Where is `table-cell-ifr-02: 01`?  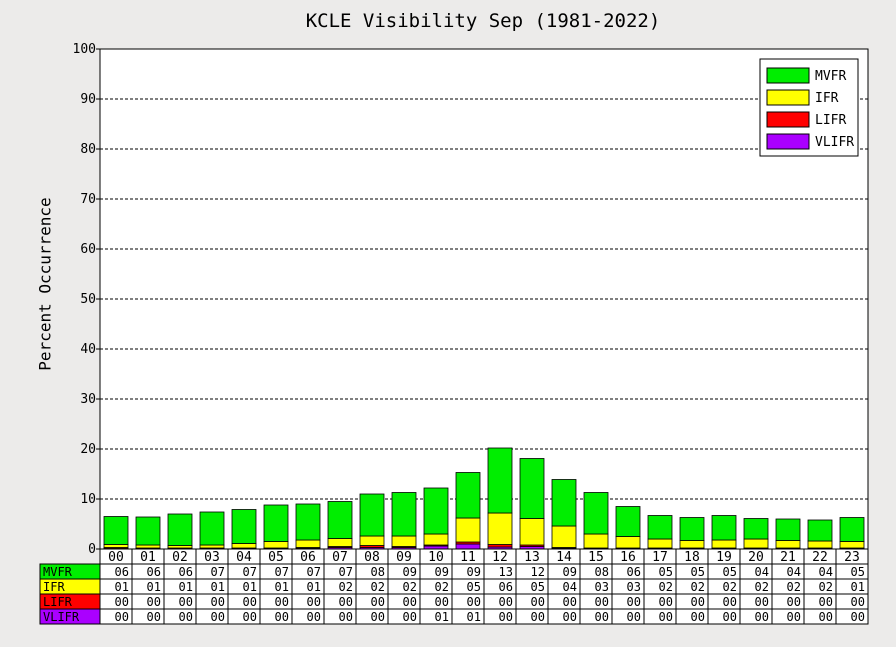 table-cell-ifr-02: 01 is located at coordinates (186, 587).